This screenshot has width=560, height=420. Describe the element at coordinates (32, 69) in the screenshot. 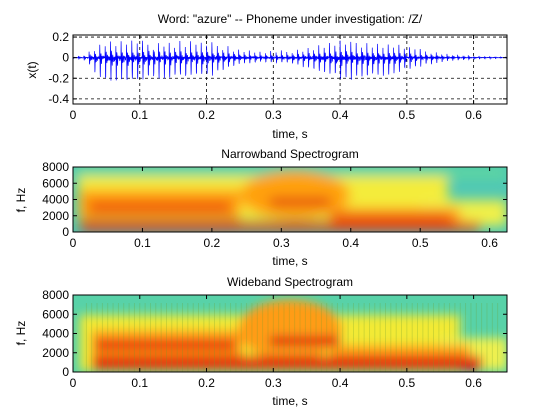

I see `waveform-y-label: x(t)` at that location.